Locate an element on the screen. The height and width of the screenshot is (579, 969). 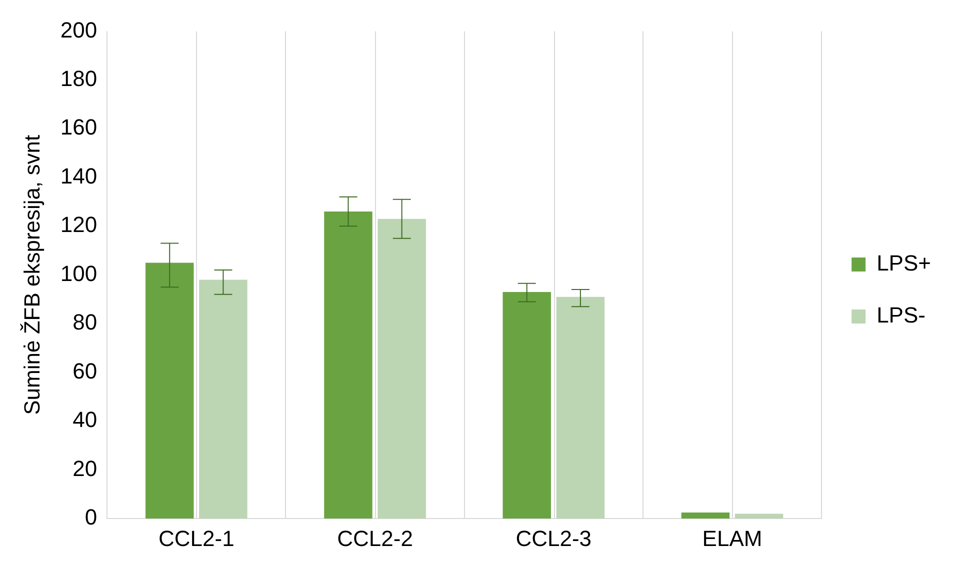
y-tick-label: 0 is located at coordinates (91, 517).